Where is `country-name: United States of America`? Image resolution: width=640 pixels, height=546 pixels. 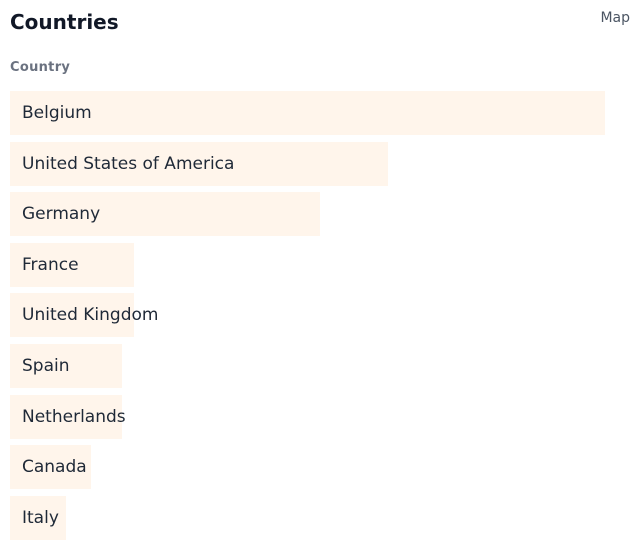 country-name: United States of America is located at coordinates (128, 163).